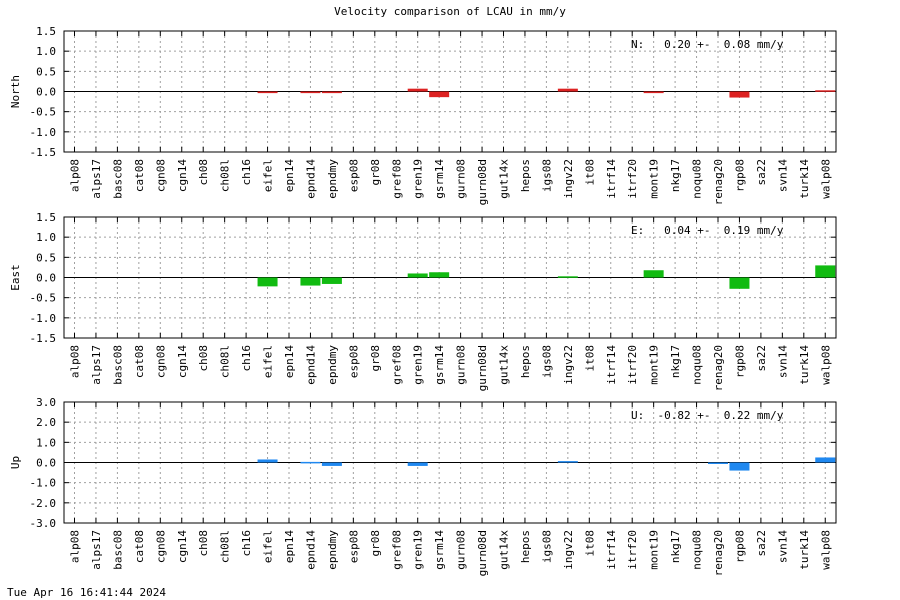 The width and height of the screenshot is (900, 600). I want to click on x-tick-label-turk14: turk14, so click(804, 365).